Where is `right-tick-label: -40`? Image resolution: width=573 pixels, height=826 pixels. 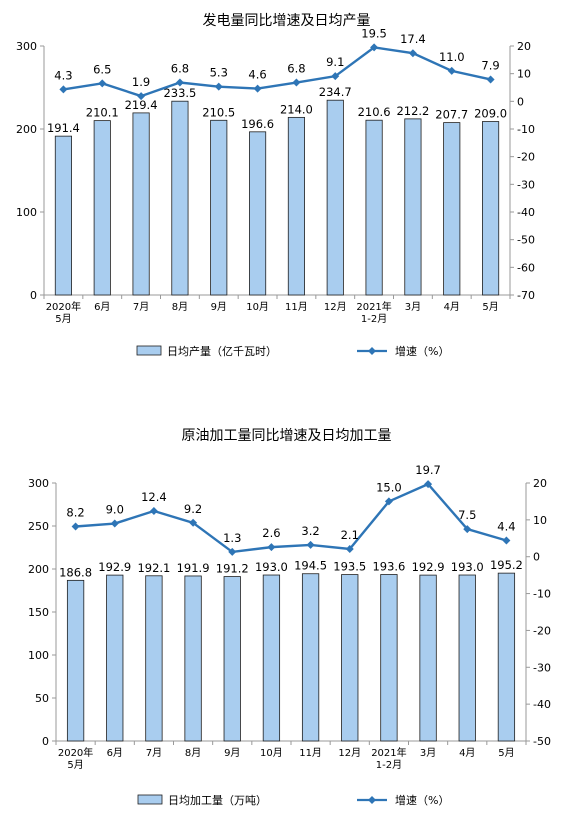
right-tick-label: -40 is located at coordinates (526, 212).